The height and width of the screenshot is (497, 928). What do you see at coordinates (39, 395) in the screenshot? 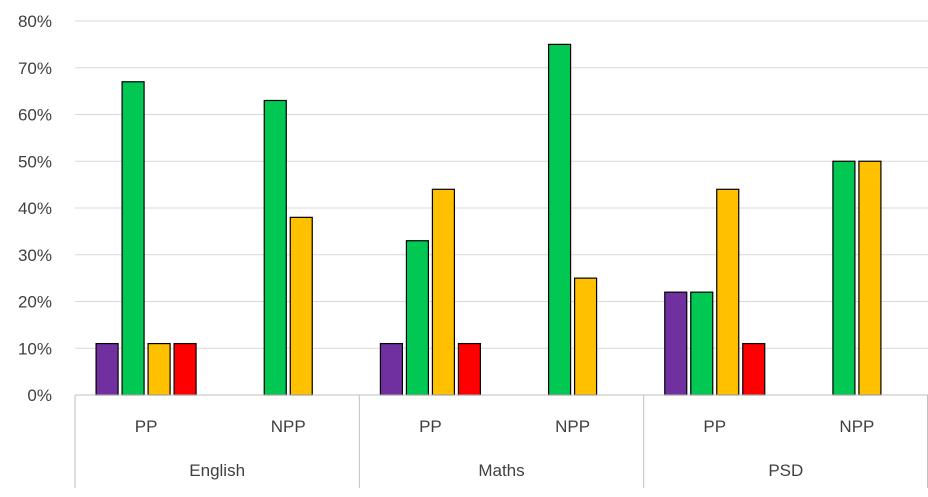
I see `y-tick-label: 0%` at bounding box center [39, 395].